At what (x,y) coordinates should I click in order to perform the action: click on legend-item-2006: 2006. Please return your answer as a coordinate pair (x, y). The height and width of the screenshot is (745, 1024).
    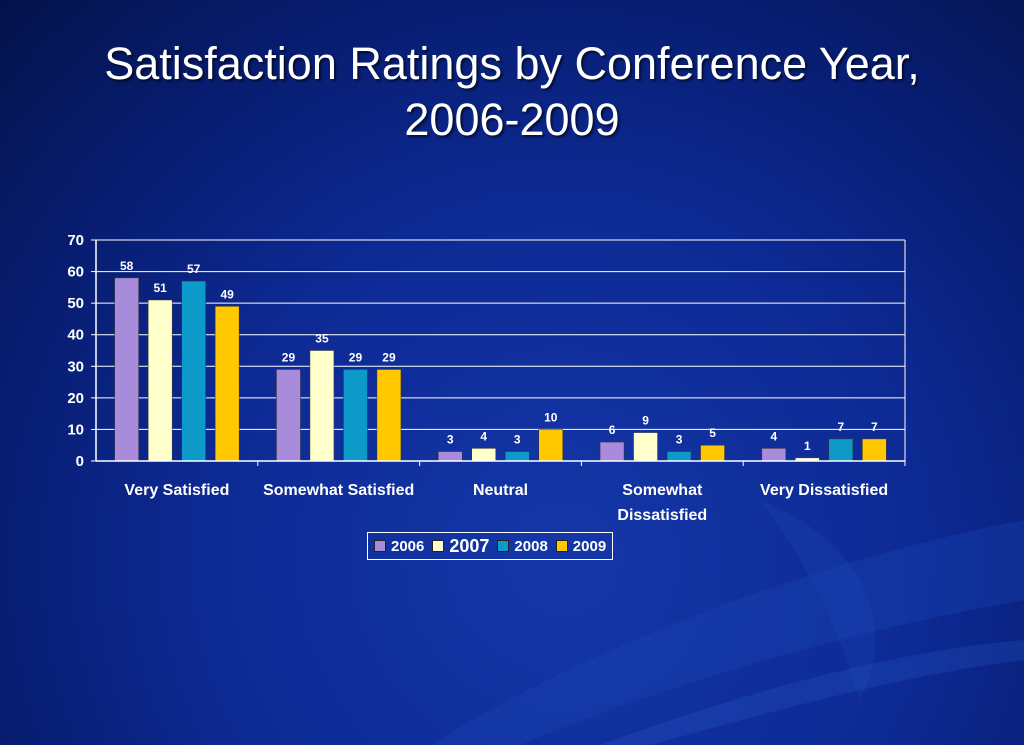
    Looking at the image, I should click on (399, 546).